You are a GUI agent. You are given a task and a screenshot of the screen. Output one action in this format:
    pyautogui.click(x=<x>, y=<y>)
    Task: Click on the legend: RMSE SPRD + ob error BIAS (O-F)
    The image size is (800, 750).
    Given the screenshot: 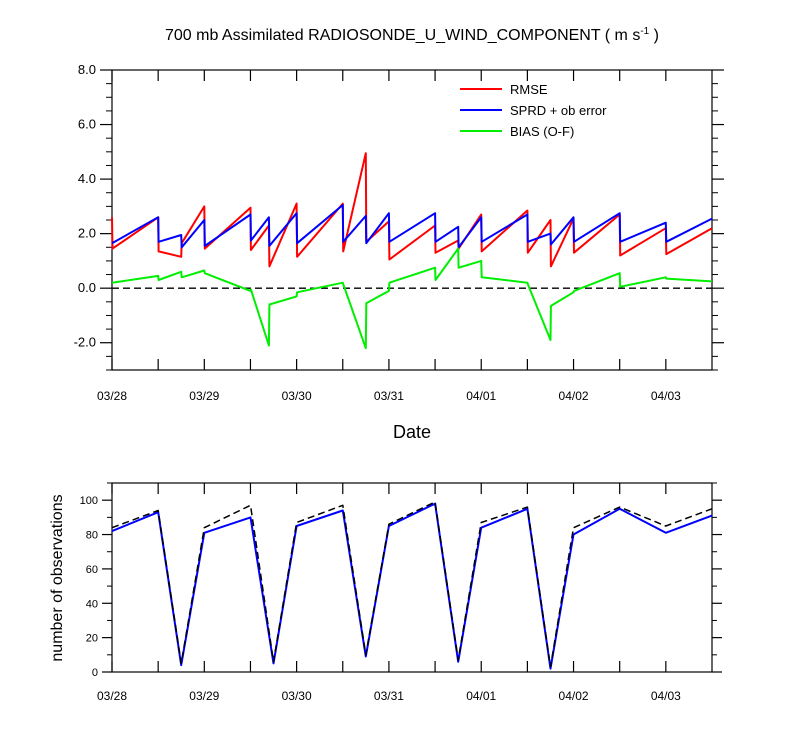 What is the action you would take?
    pyautogui.click(x=533, y=110)
    